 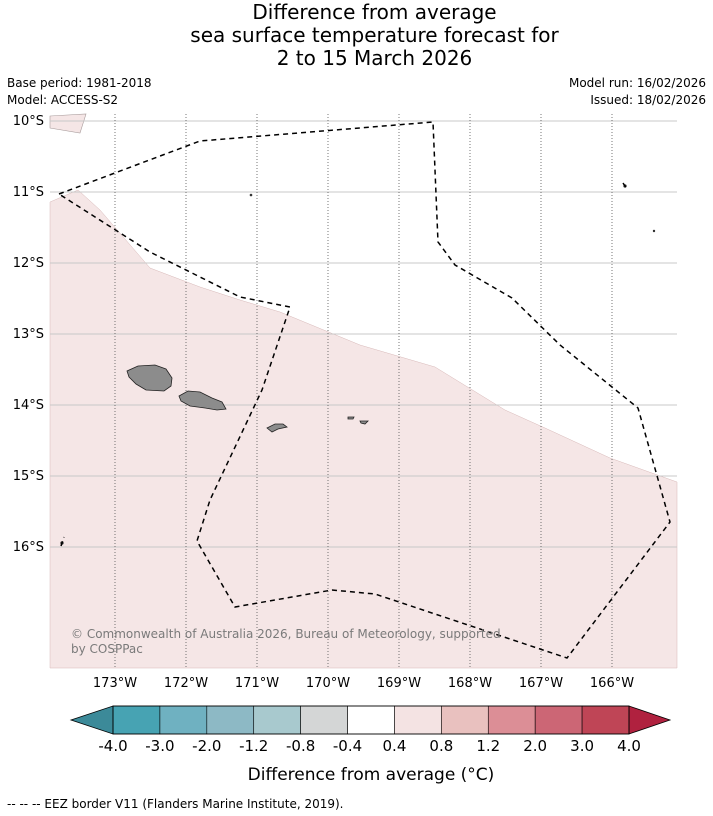 I want to click on lon-label: 172°W, so click(x=186, y=683).